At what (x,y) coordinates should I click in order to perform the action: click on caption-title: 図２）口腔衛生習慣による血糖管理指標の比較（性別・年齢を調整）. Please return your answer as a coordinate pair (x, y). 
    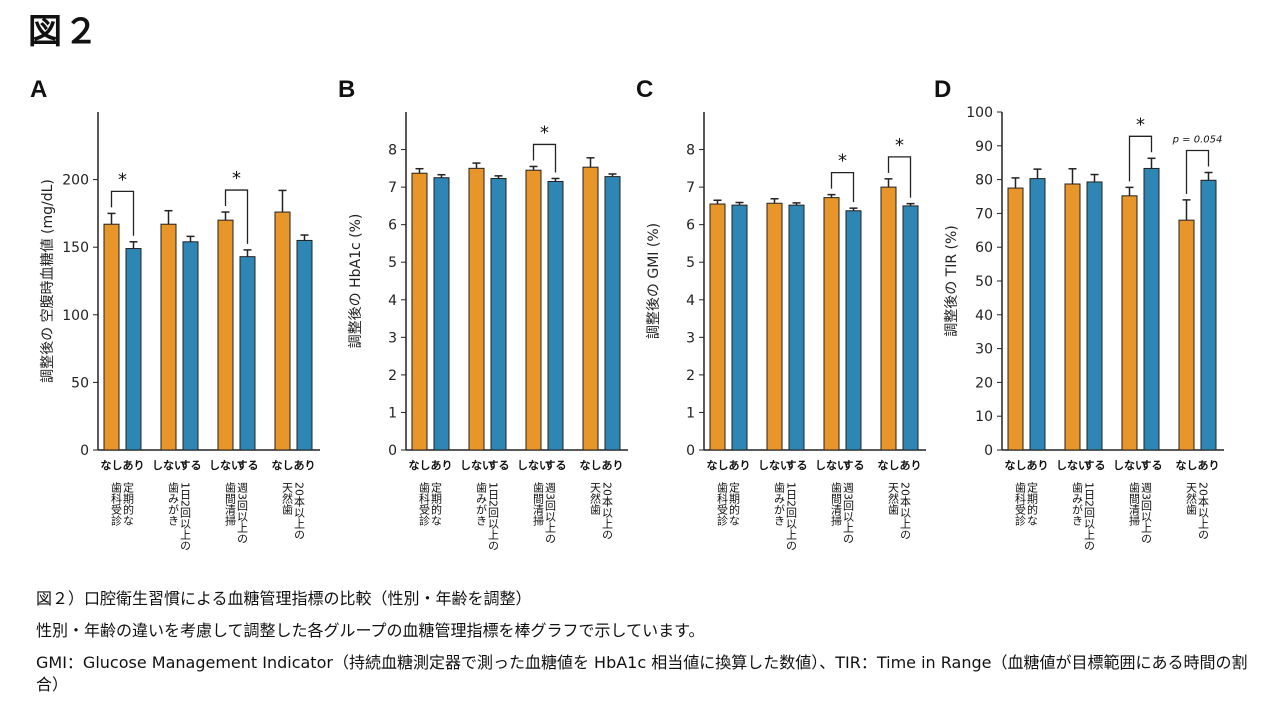
    Looking at the image, I should click on (284, 598).